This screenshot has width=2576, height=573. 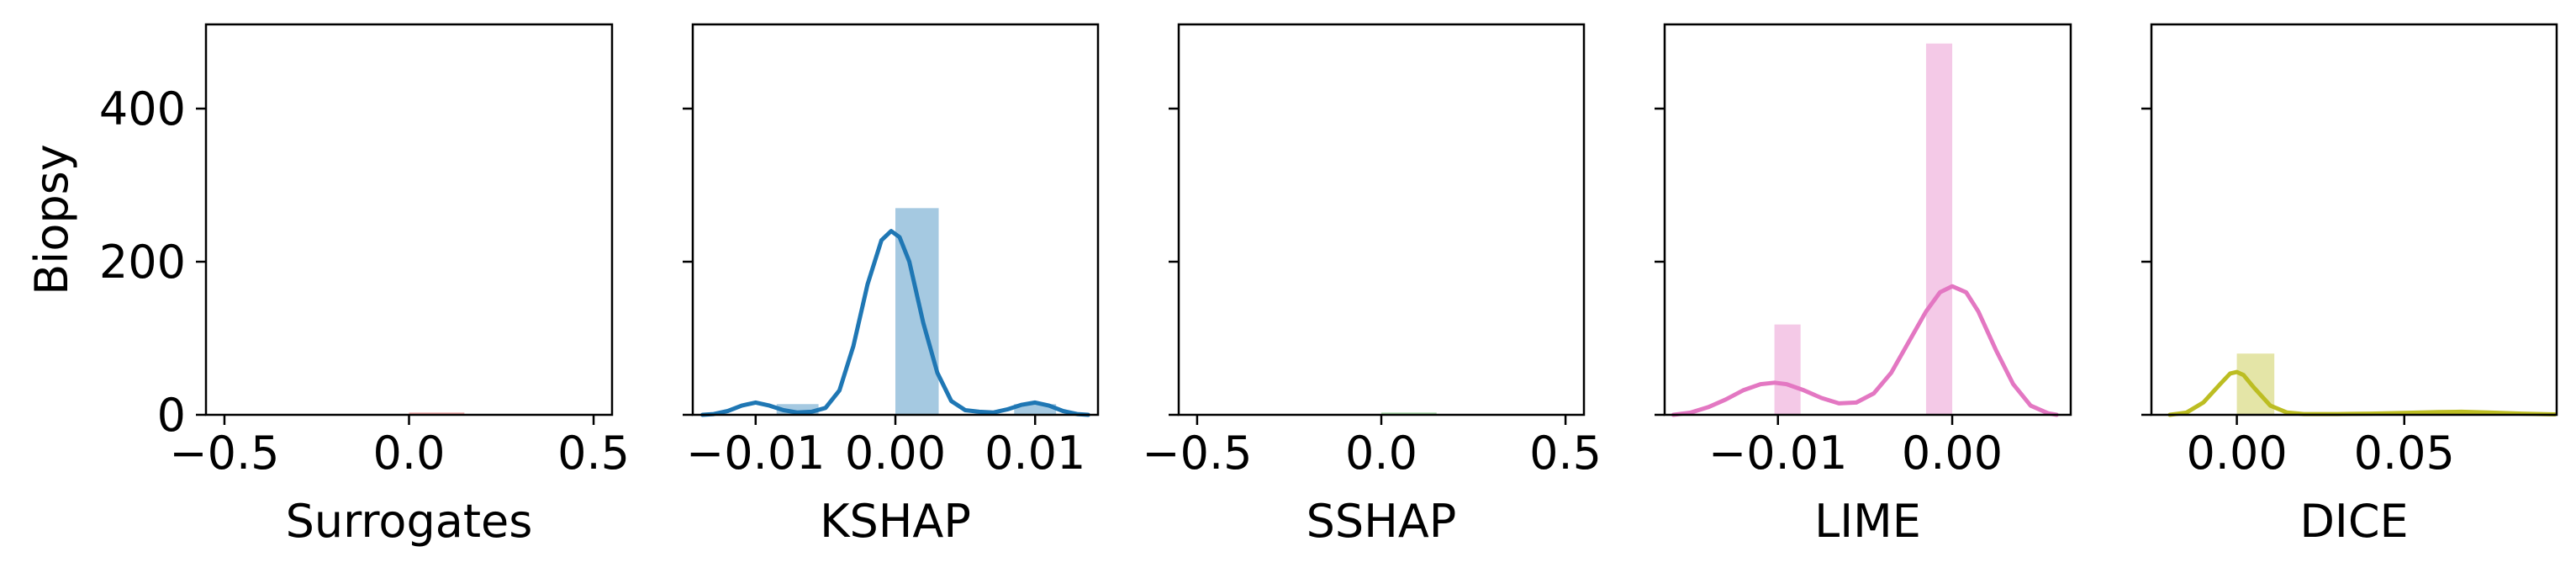 What do you see at coordinates (171, 415) in the screenshot?
I see `y-tick-label: 0` at bounding box center [171, 415].